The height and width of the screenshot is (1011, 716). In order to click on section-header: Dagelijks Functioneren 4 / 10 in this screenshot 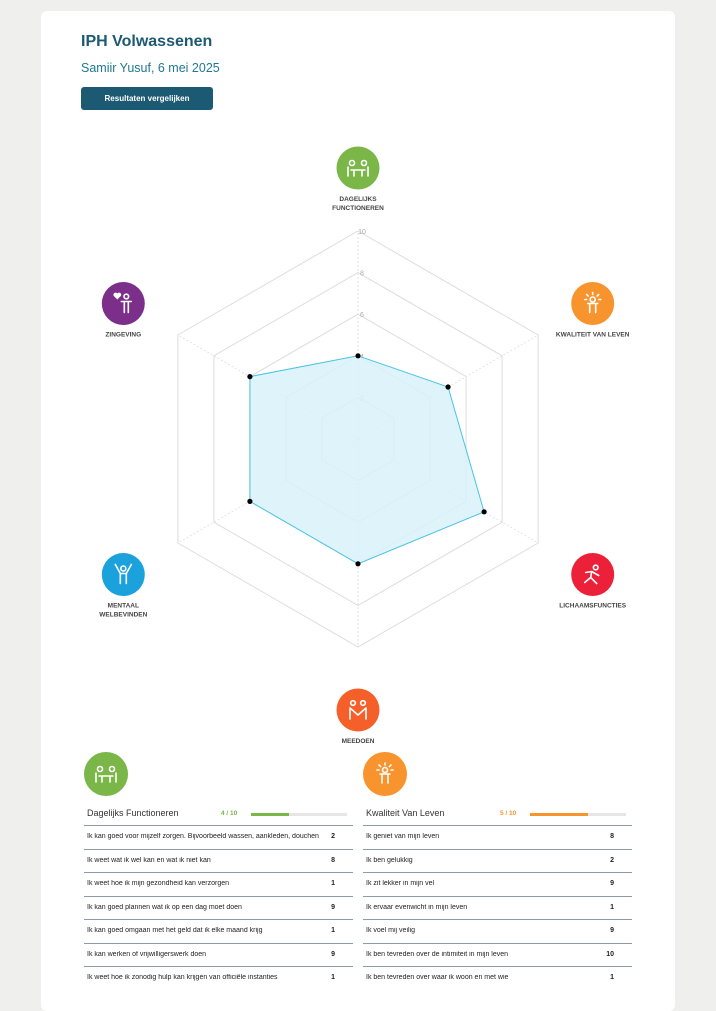, I will do `click(218, 815)`.